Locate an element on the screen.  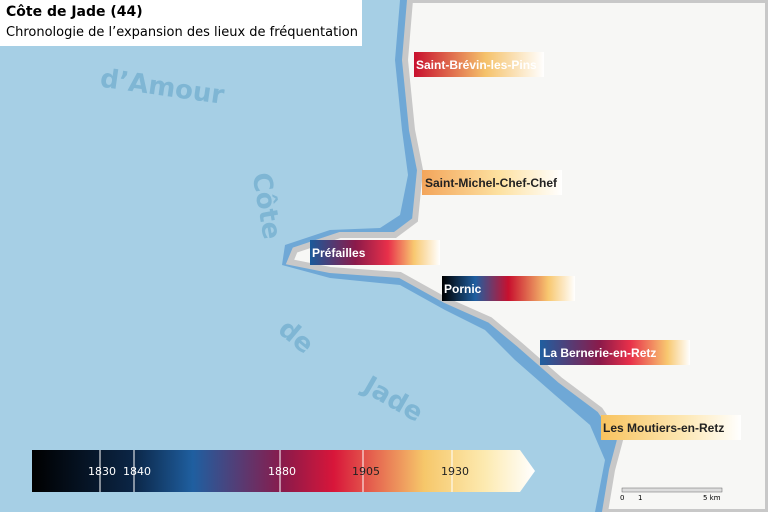
scale-label: 1 is located at coordinates (640, 498).